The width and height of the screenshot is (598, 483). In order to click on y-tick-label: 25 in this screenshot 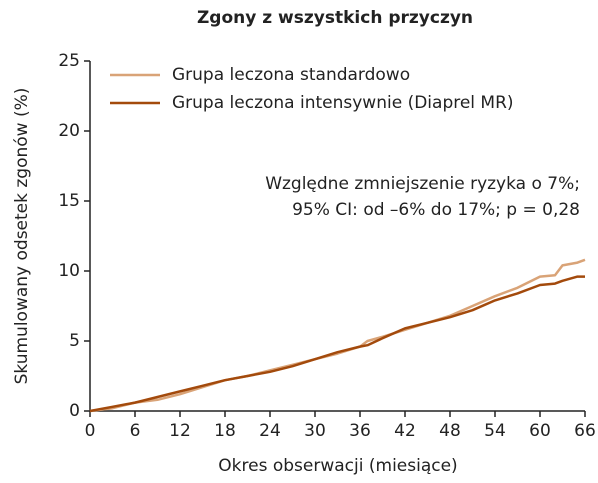, I will do `click(69, 61)`.